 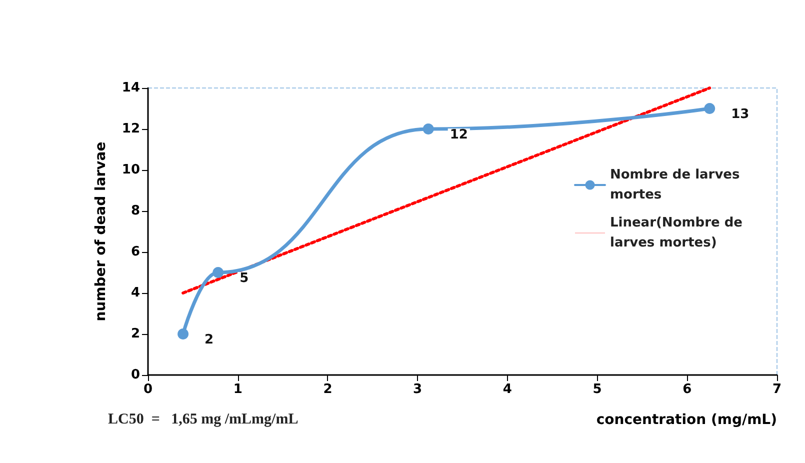 I want to click on y-tick-label: 12, so click(x=131, y=129).